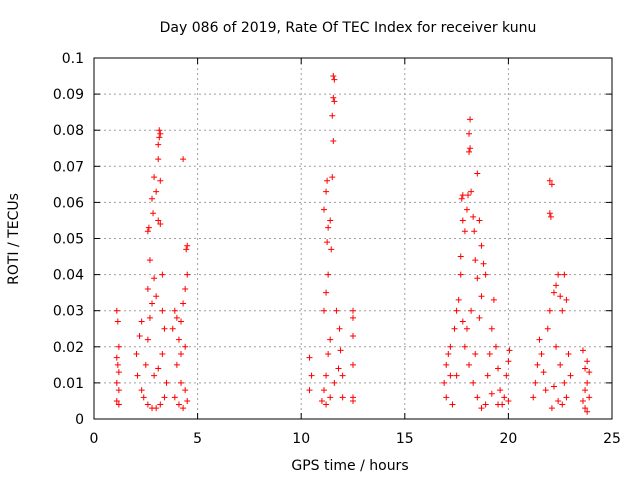 The image size is (640, 480). What do you see at coordinates (68, 384) in the screenshot?
I see `y-tick-label: 0.01` at bounding box center [68, 384].